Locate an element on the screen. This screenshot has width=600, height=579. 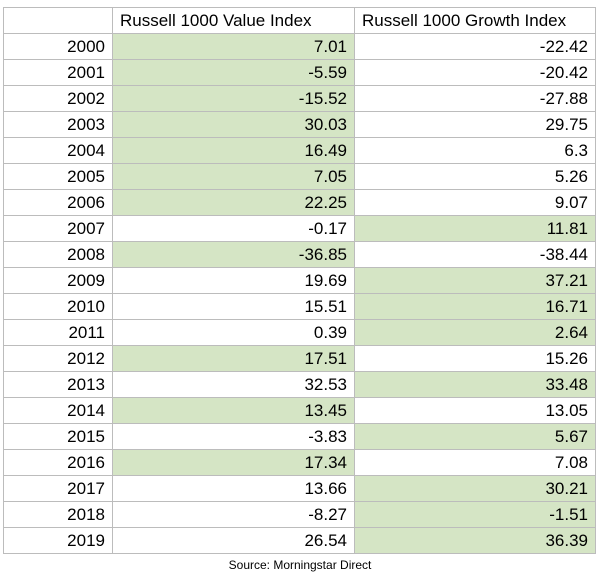
table-row: 2013 32.53 33.48 is located at coordinates (299, 384).